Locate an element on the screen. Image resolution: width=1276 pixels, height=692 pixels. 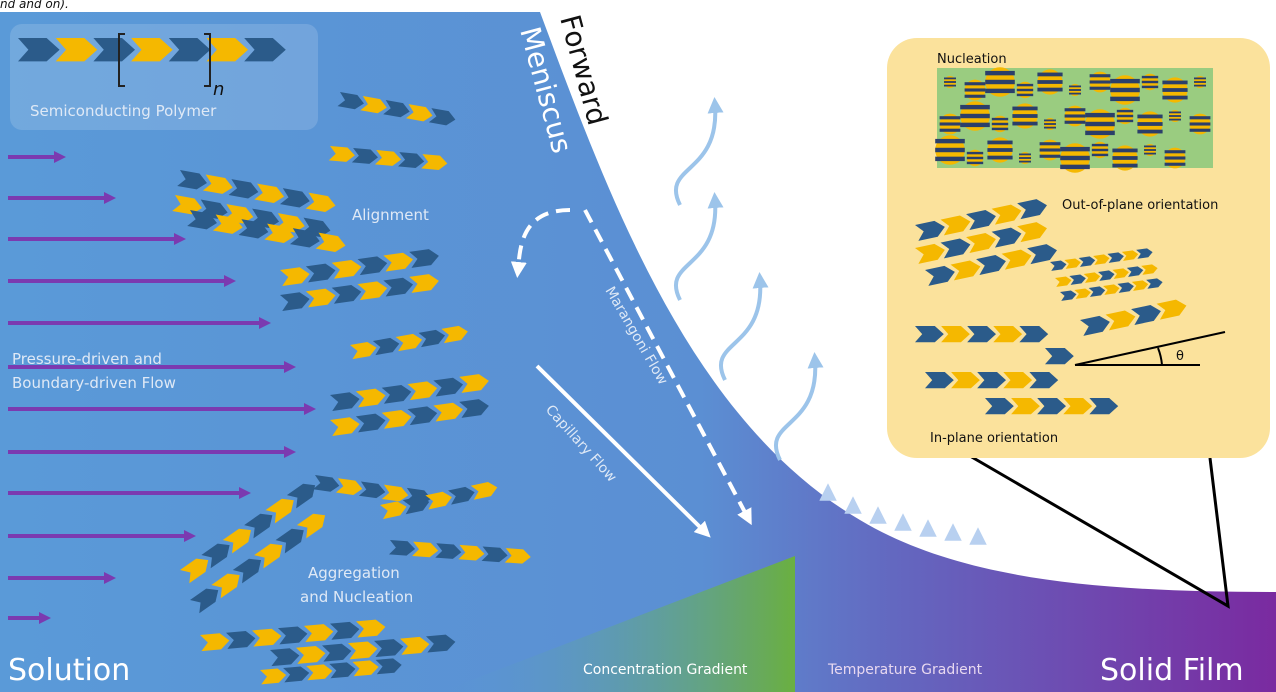
flow-label: Pressure-driven and is located at coordinates (87, 359).